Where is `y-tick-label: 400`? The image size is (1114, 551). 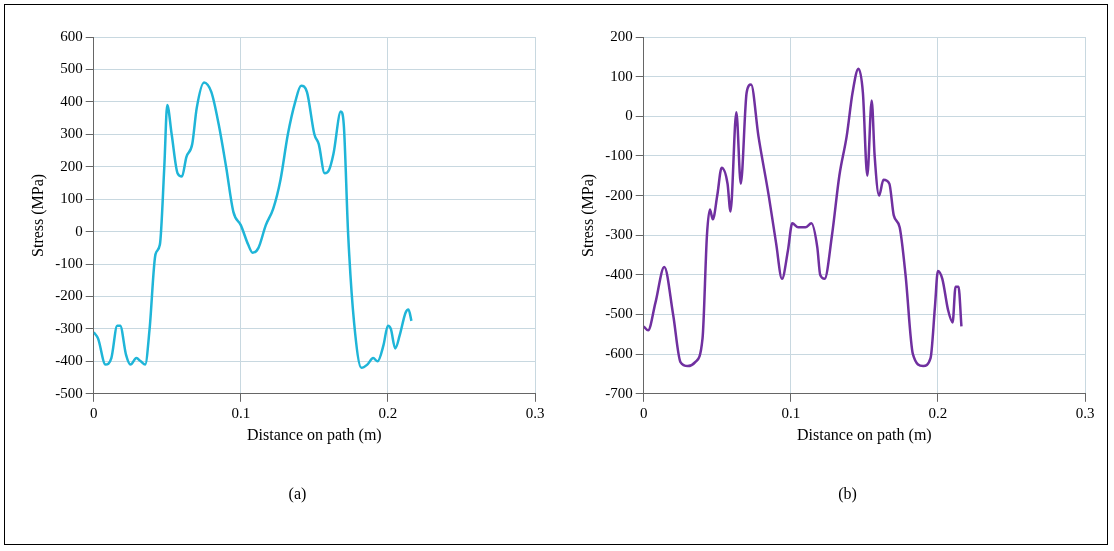 y-tick-label: 400 is located at coordinates (71, 100).